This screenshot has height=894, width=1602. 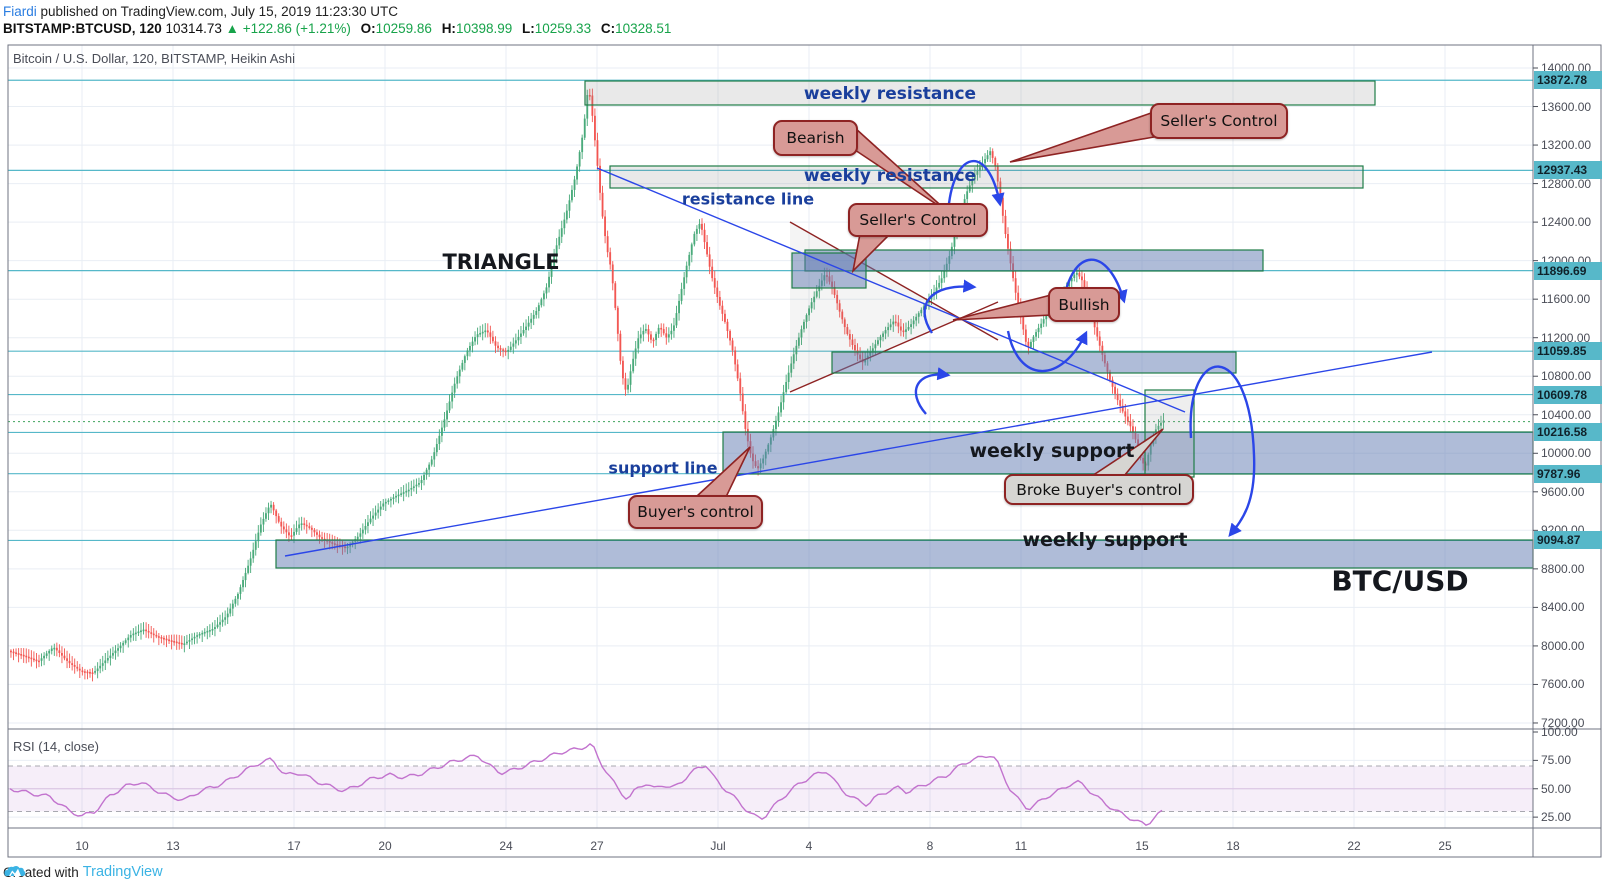 I want to click on price-tick-label: 7600.00, so click(x=1563, y=684).